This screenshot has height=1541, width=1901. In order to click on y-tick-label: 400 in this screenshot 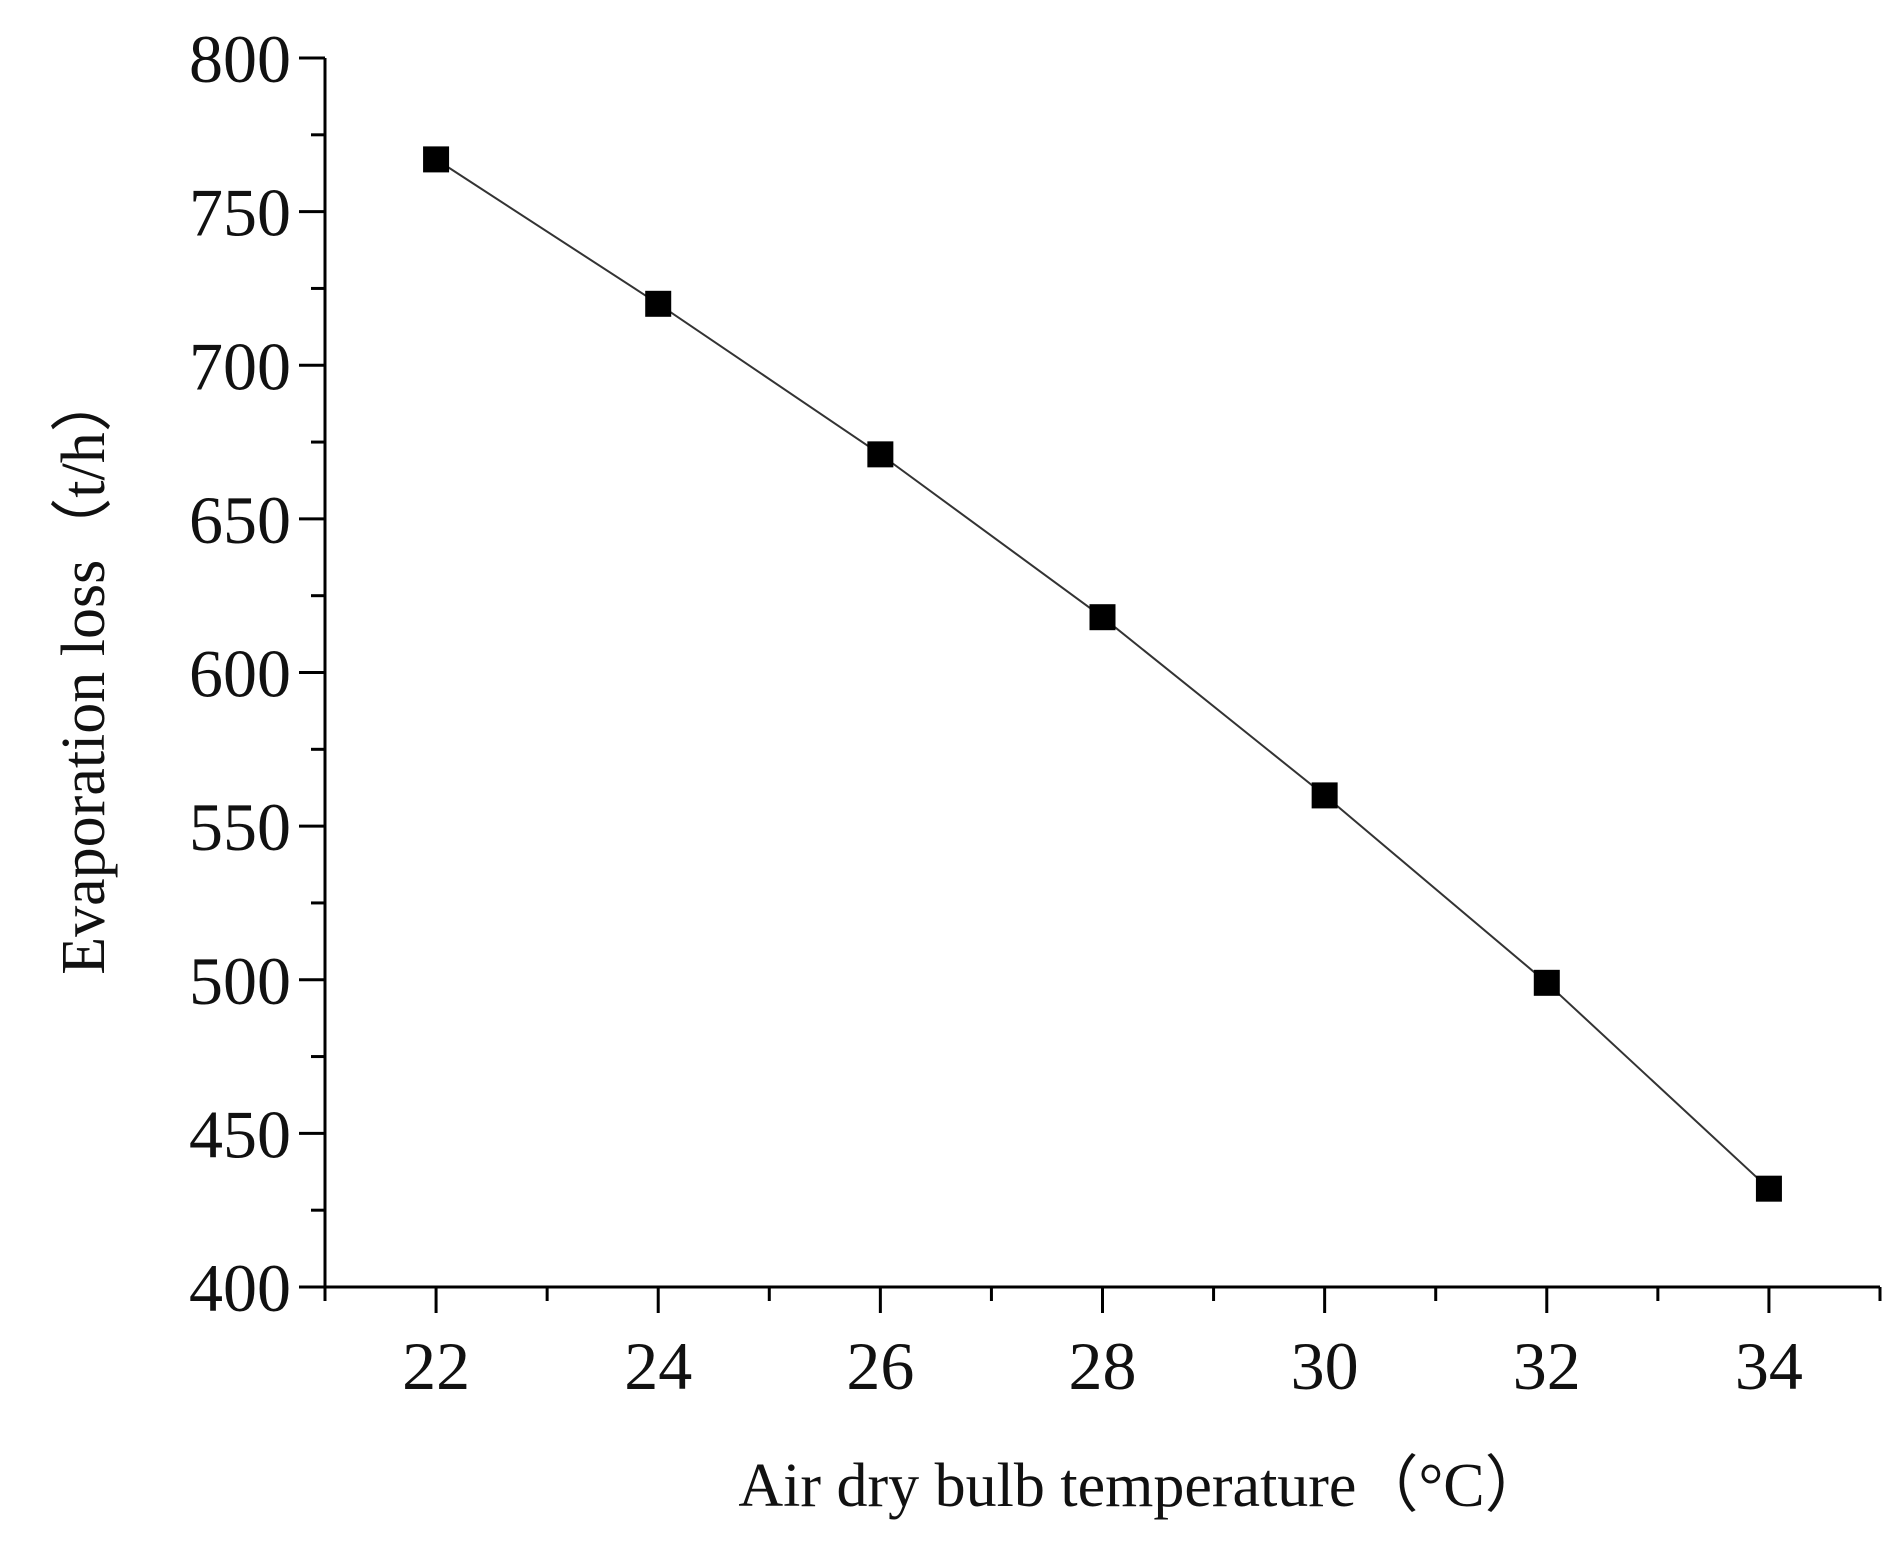, I will do `click(240, 1288)`.